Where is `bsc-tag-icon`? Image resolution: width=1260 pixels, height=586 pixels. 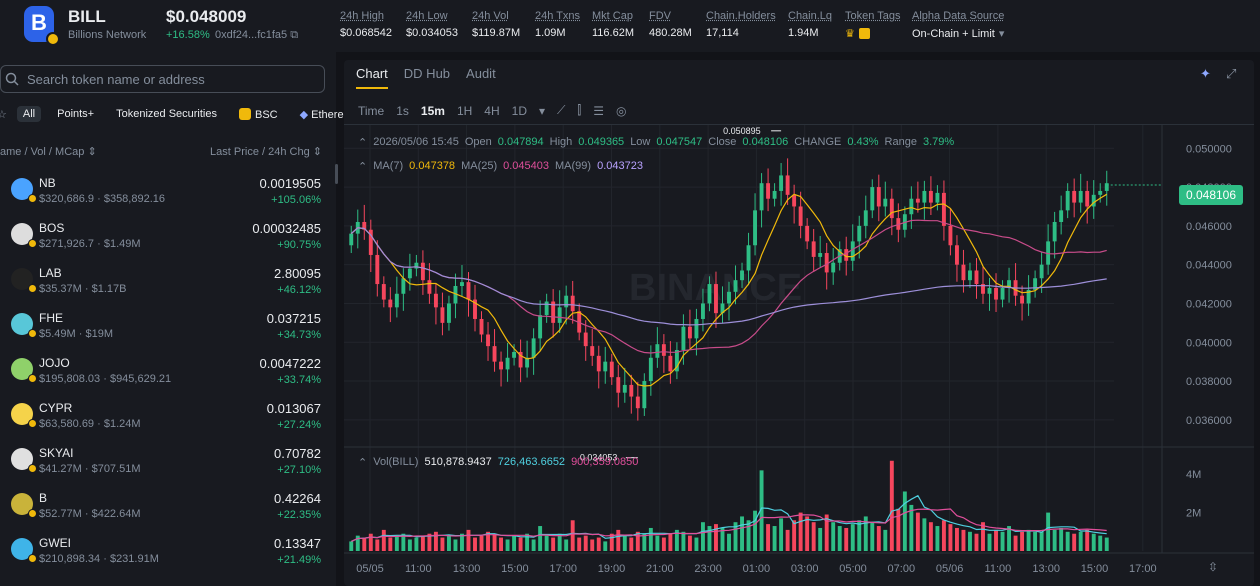 bsc-tag-icon is located at coordinates (864, 33).